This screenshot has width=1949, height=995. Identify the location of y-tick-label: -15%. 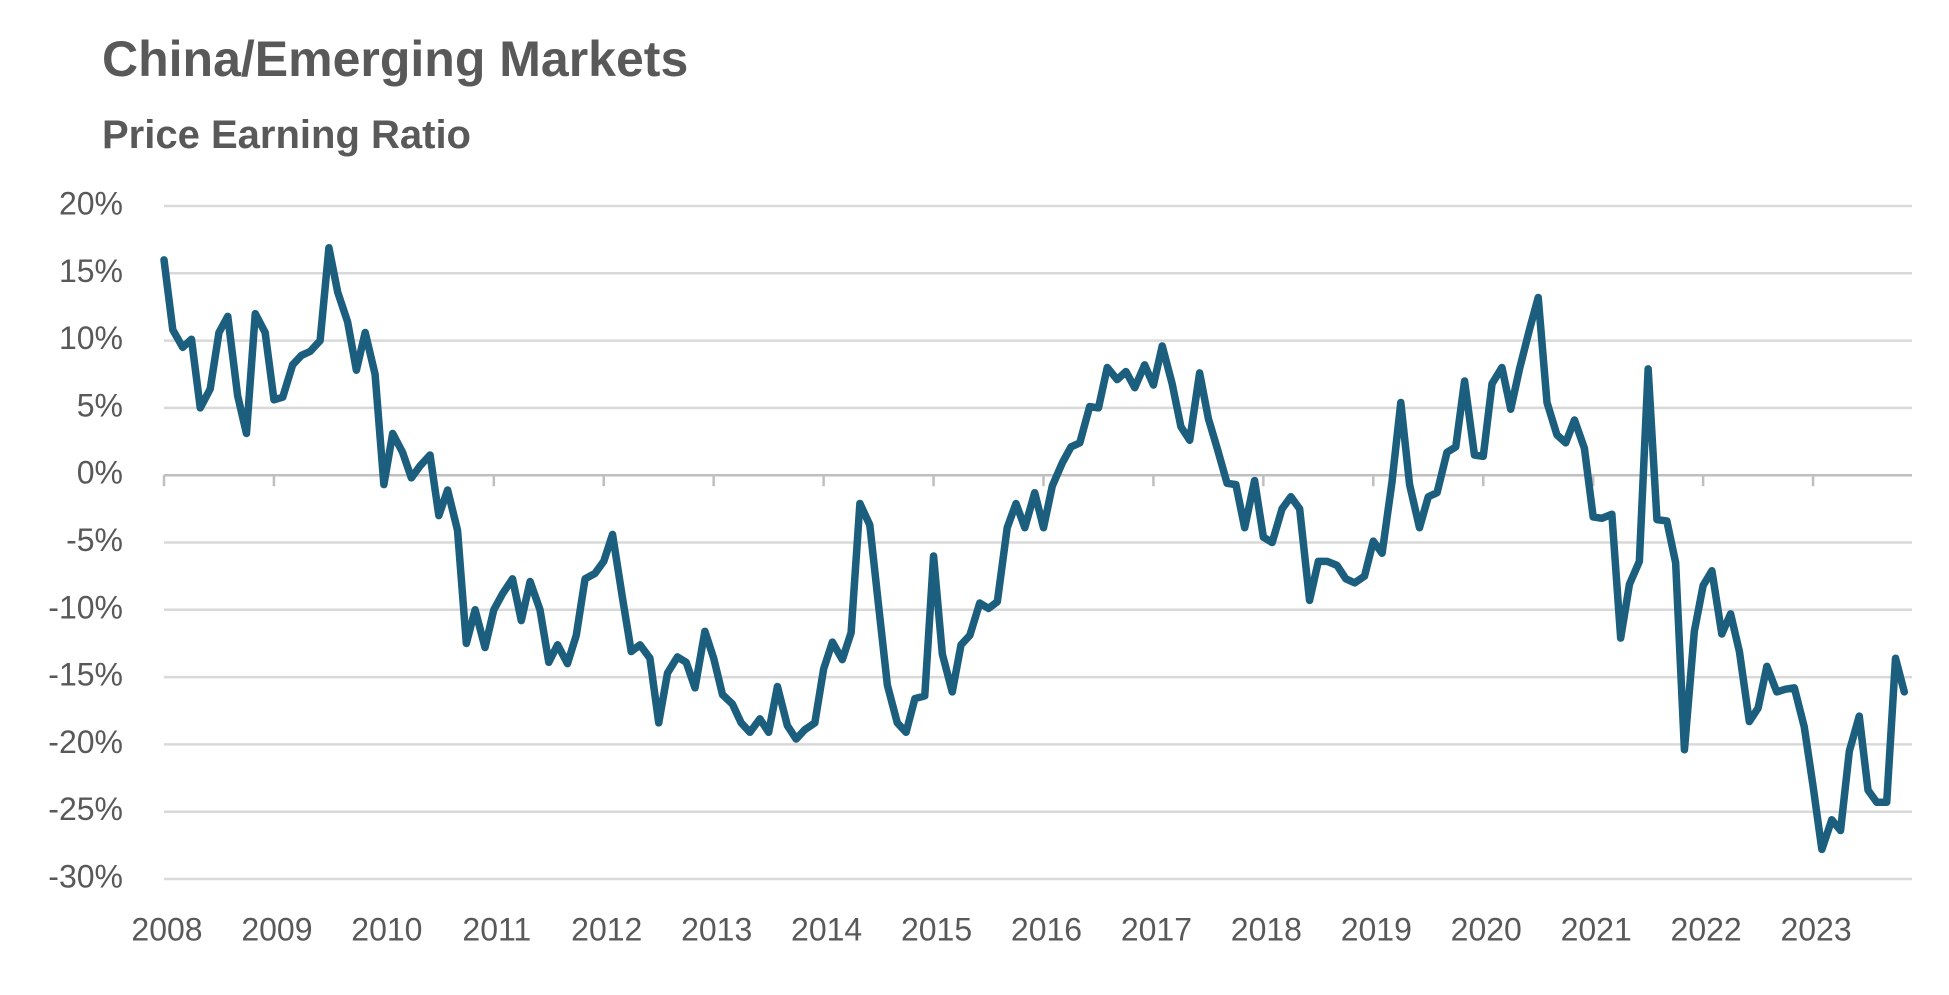
(85, 675).